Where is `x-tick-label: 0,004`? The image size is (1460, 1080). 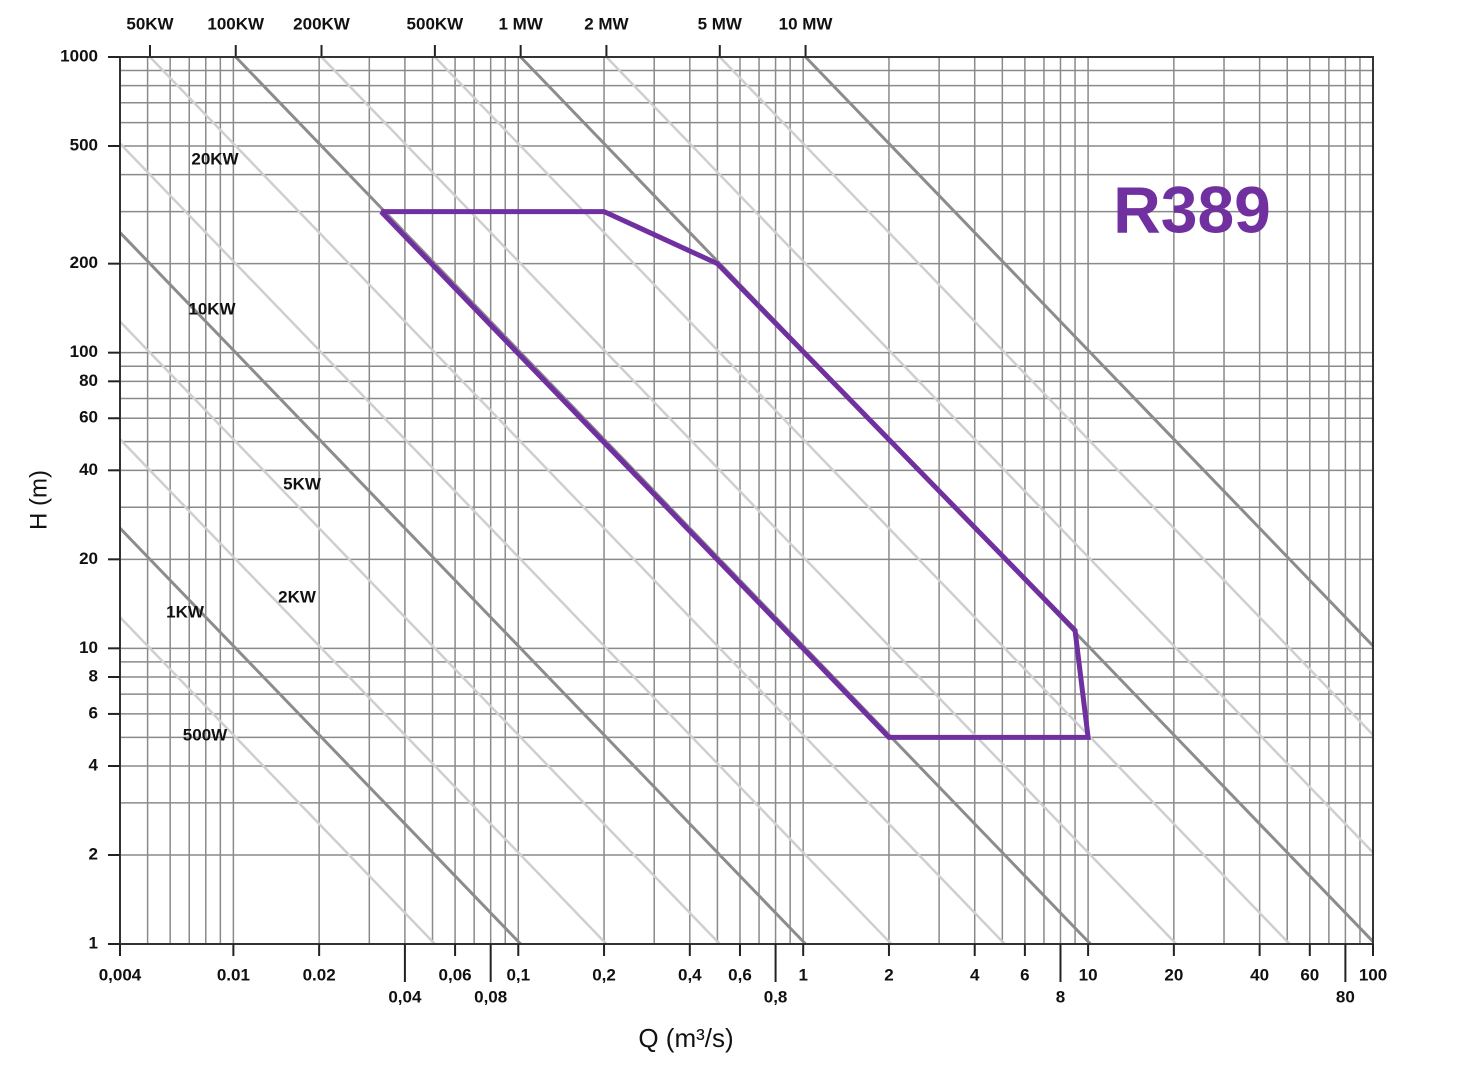
x-tick-label: 0,004 is located at coordinates (120, 974).